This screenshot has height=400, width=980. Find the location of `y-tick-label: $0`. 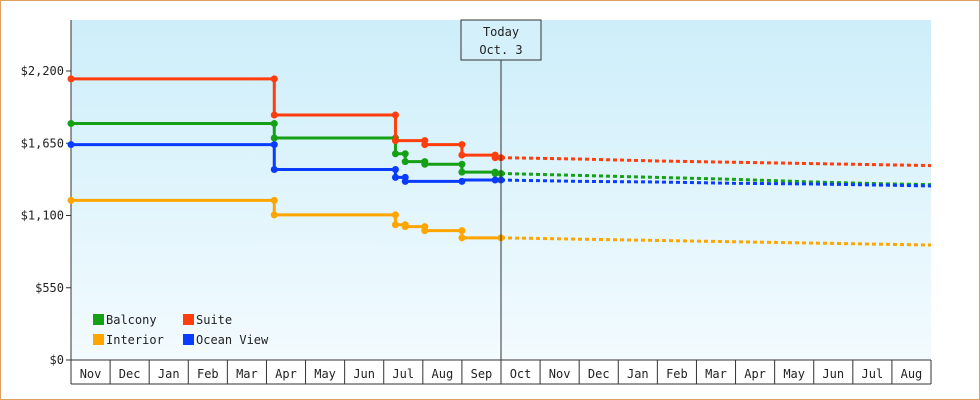

y-tick-label: $0 is located at coordinates (57, 360).